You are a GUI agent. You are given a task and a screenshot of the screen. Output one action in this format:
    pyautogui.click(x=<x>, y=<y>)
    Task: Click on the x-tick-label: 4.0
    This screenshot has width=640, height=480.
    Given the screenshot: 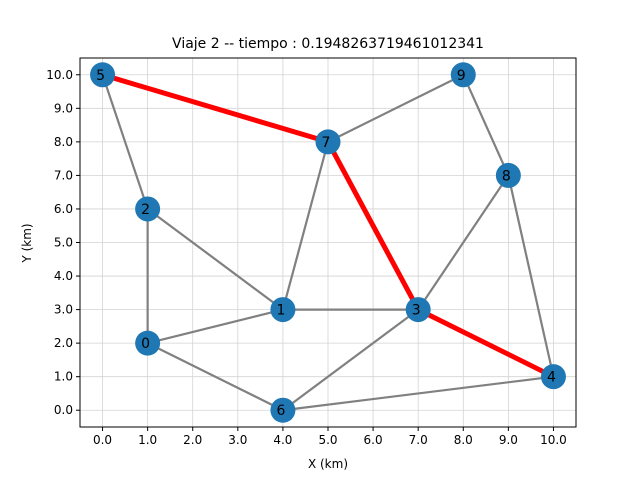 What is the action you would take?
    pyautogui.click(x=282, y=440)
    